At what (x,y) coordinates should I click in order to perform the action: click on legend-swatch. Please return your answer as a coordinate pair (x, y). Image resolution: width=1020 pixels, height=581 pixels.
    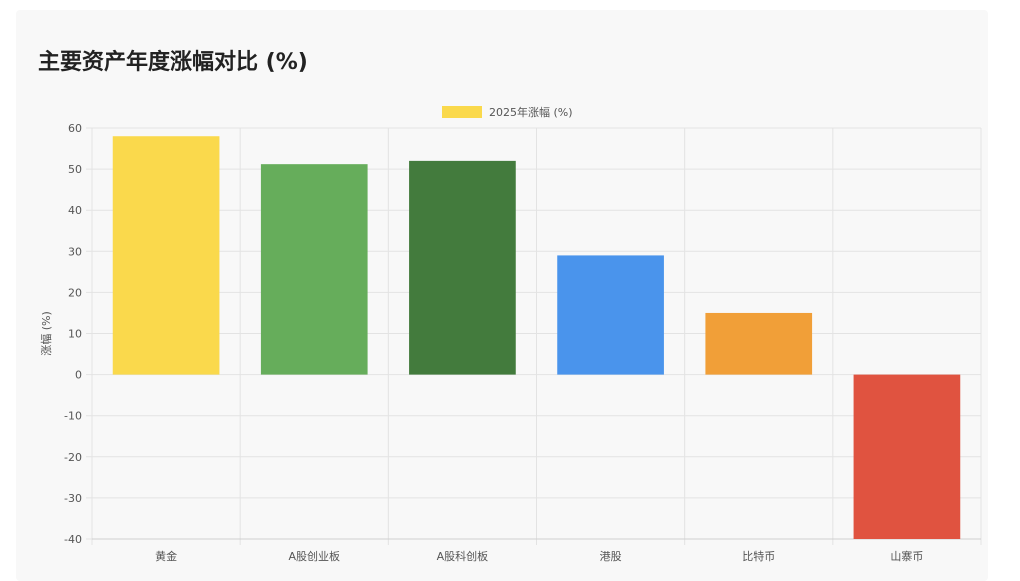
    Looking at the image, I should click on (462, 112).